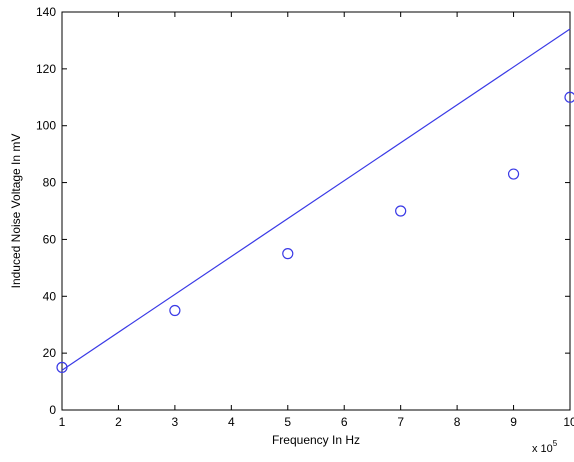  I want to click on y-tick-label: 60, so click(50, 239).